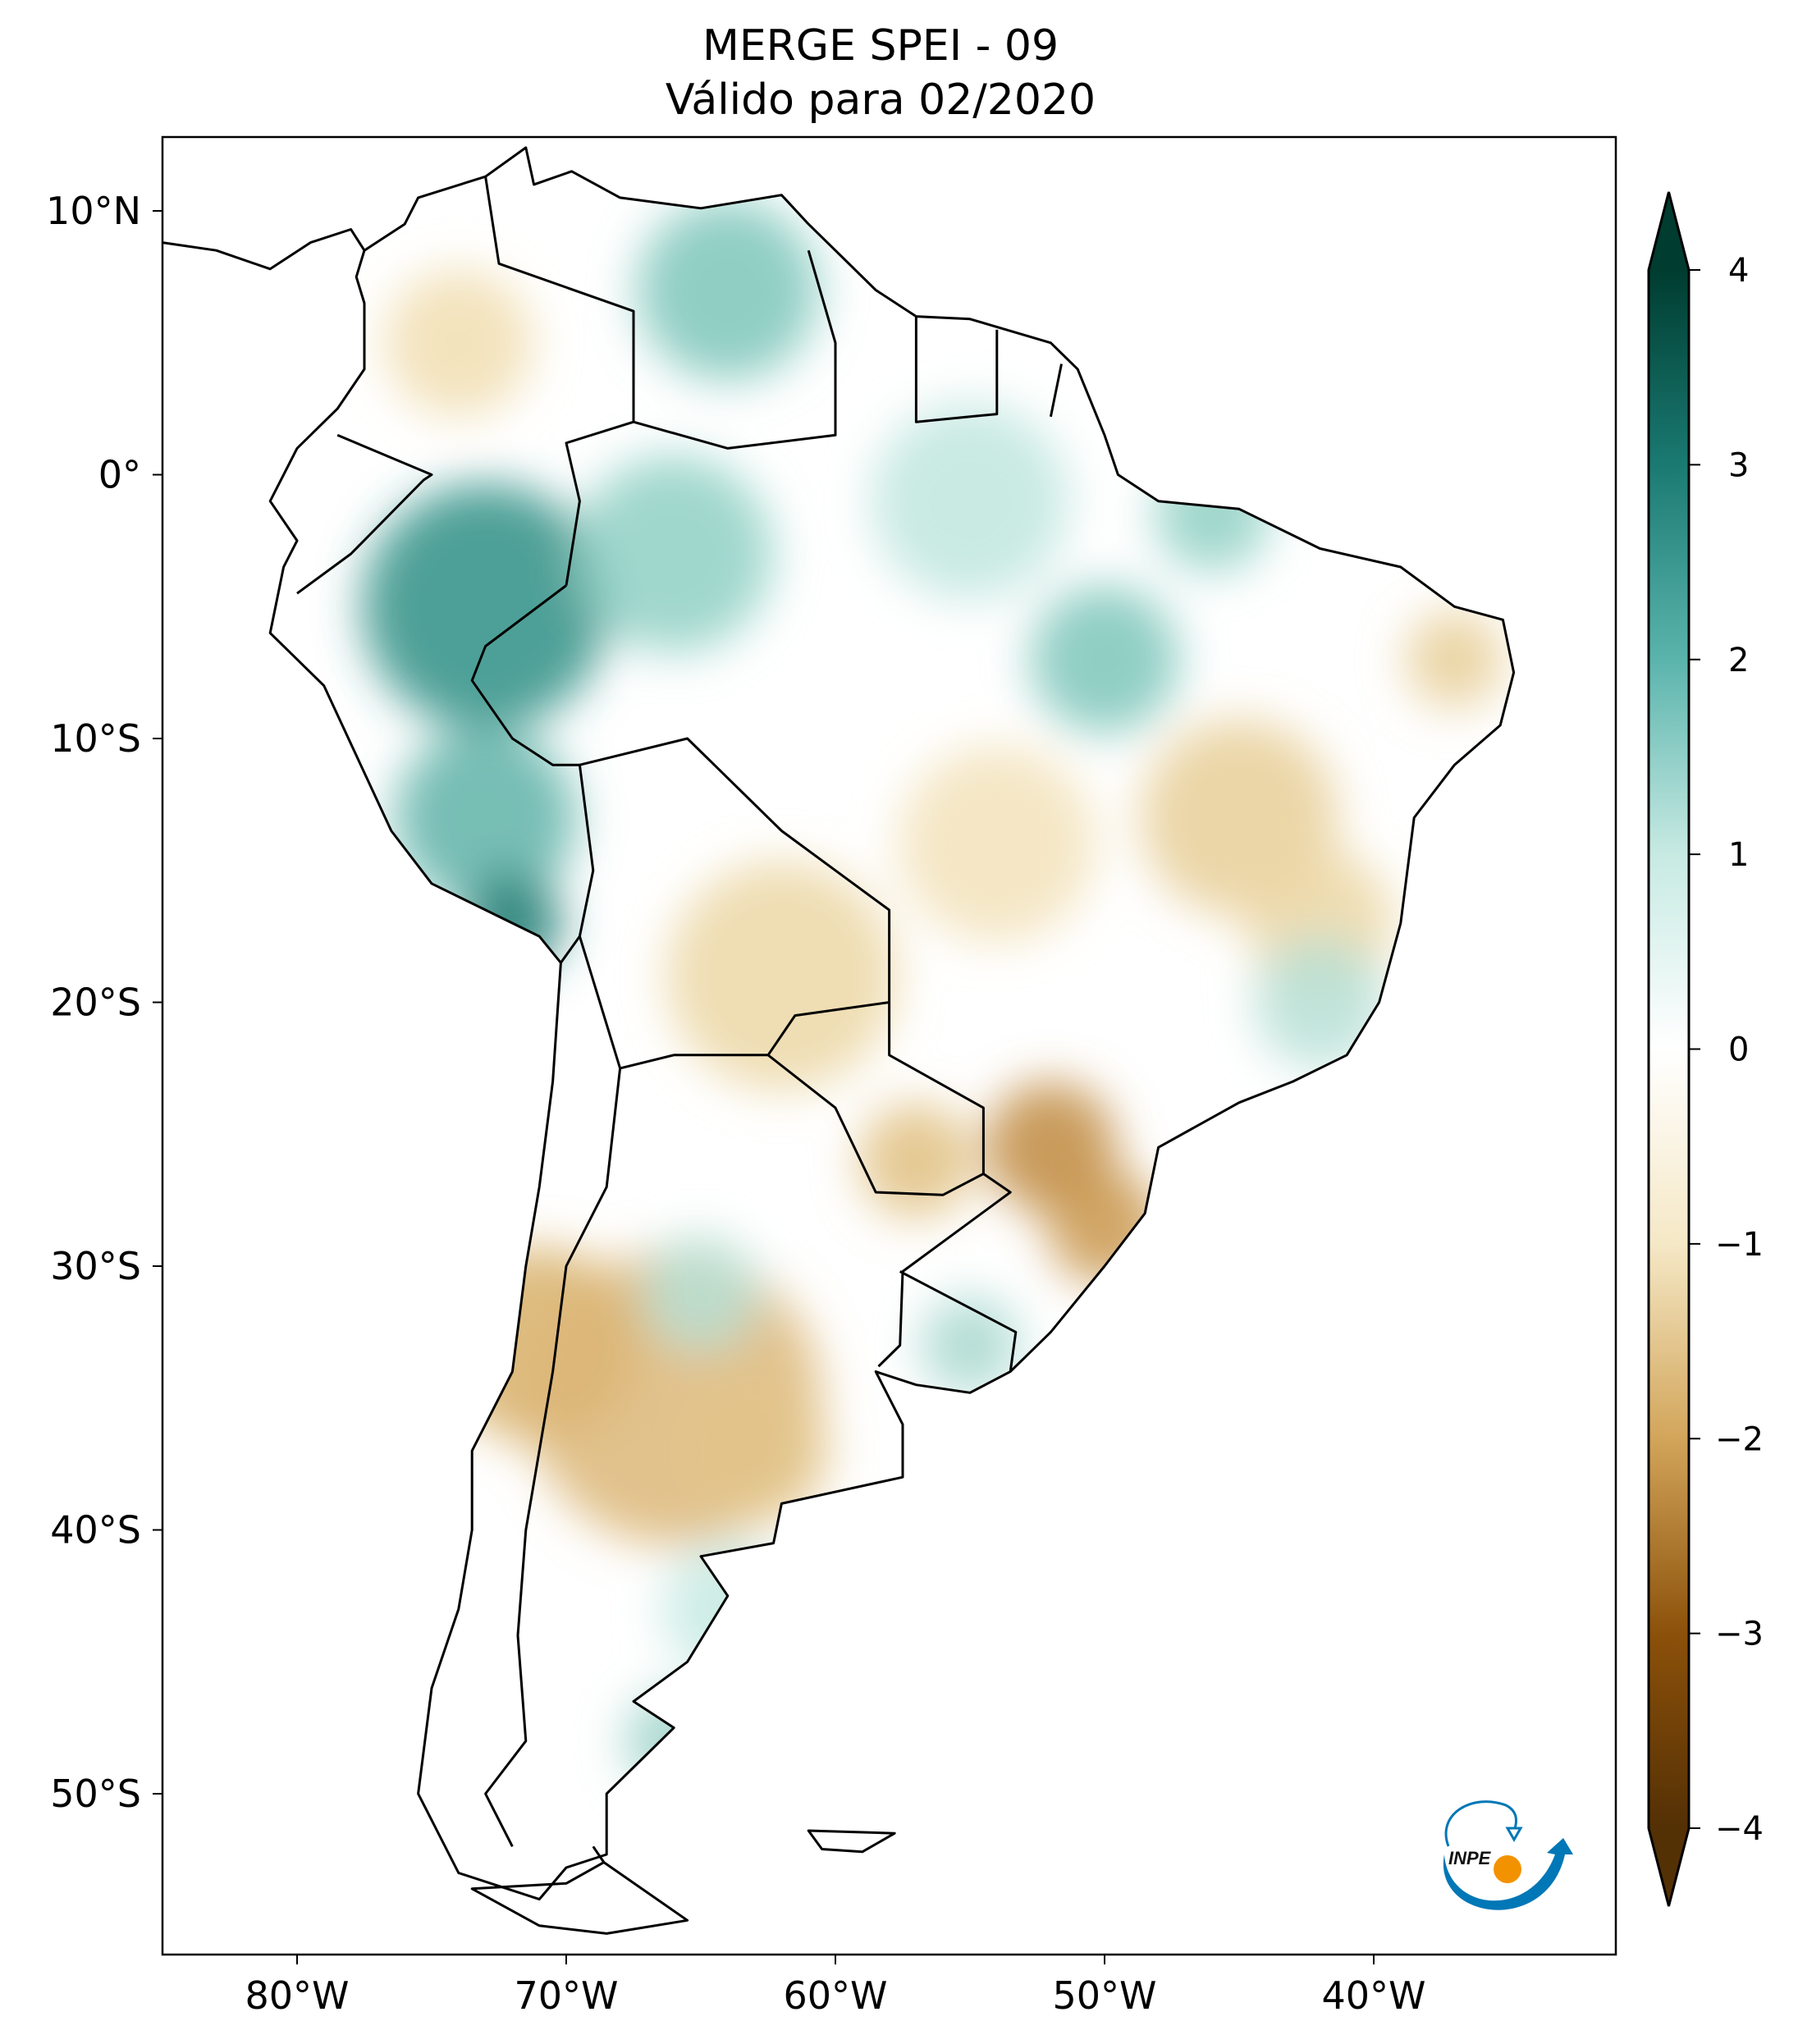 The height and width of the screenshot is (2044, 1798). Describe the element at coordinates (1739, 1439) in the screenshot. I see `colorbar-tick-label: −2` at that location.